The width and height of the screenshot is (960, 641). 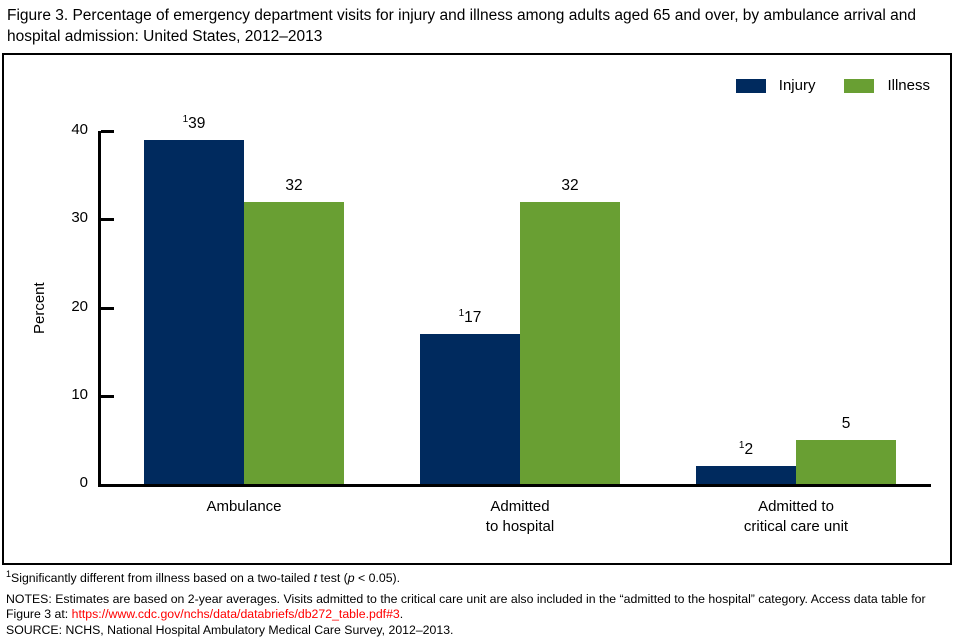 I want to click on legend: Injury Illness, so click(x=832, y=85).